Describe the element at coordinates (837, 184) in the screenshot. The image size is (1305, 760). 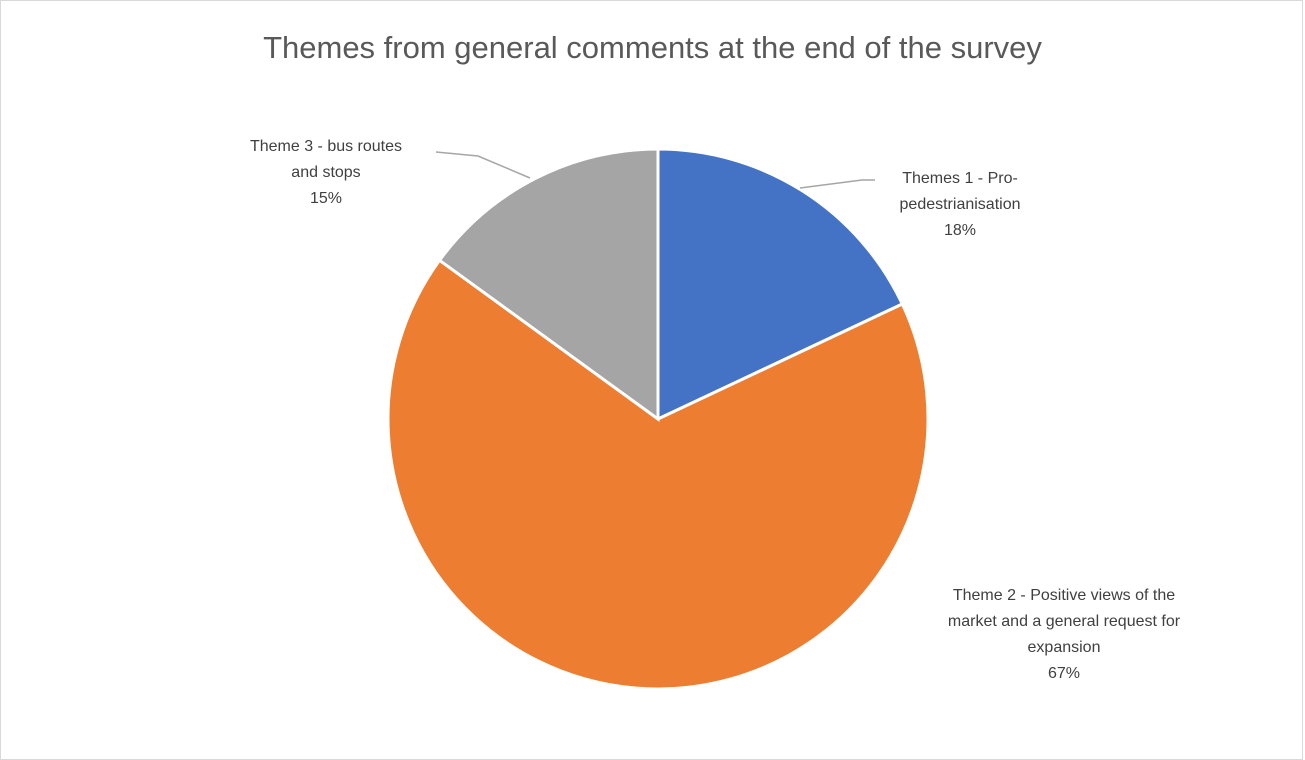
I see `leader-line-themes-1-pro-pedestrianisation` at that location.